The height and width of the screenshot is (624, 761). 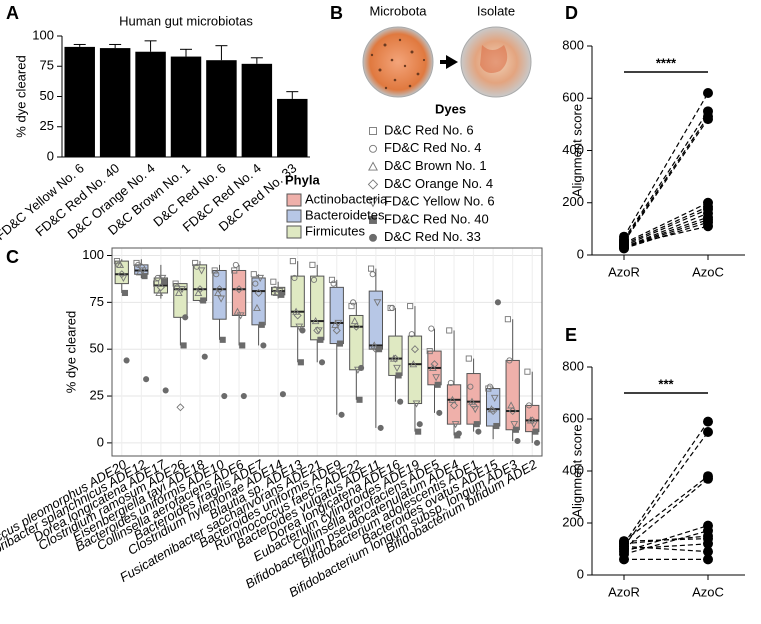 I want to click on y-tick-label: 25, so click(x=97, y=394).